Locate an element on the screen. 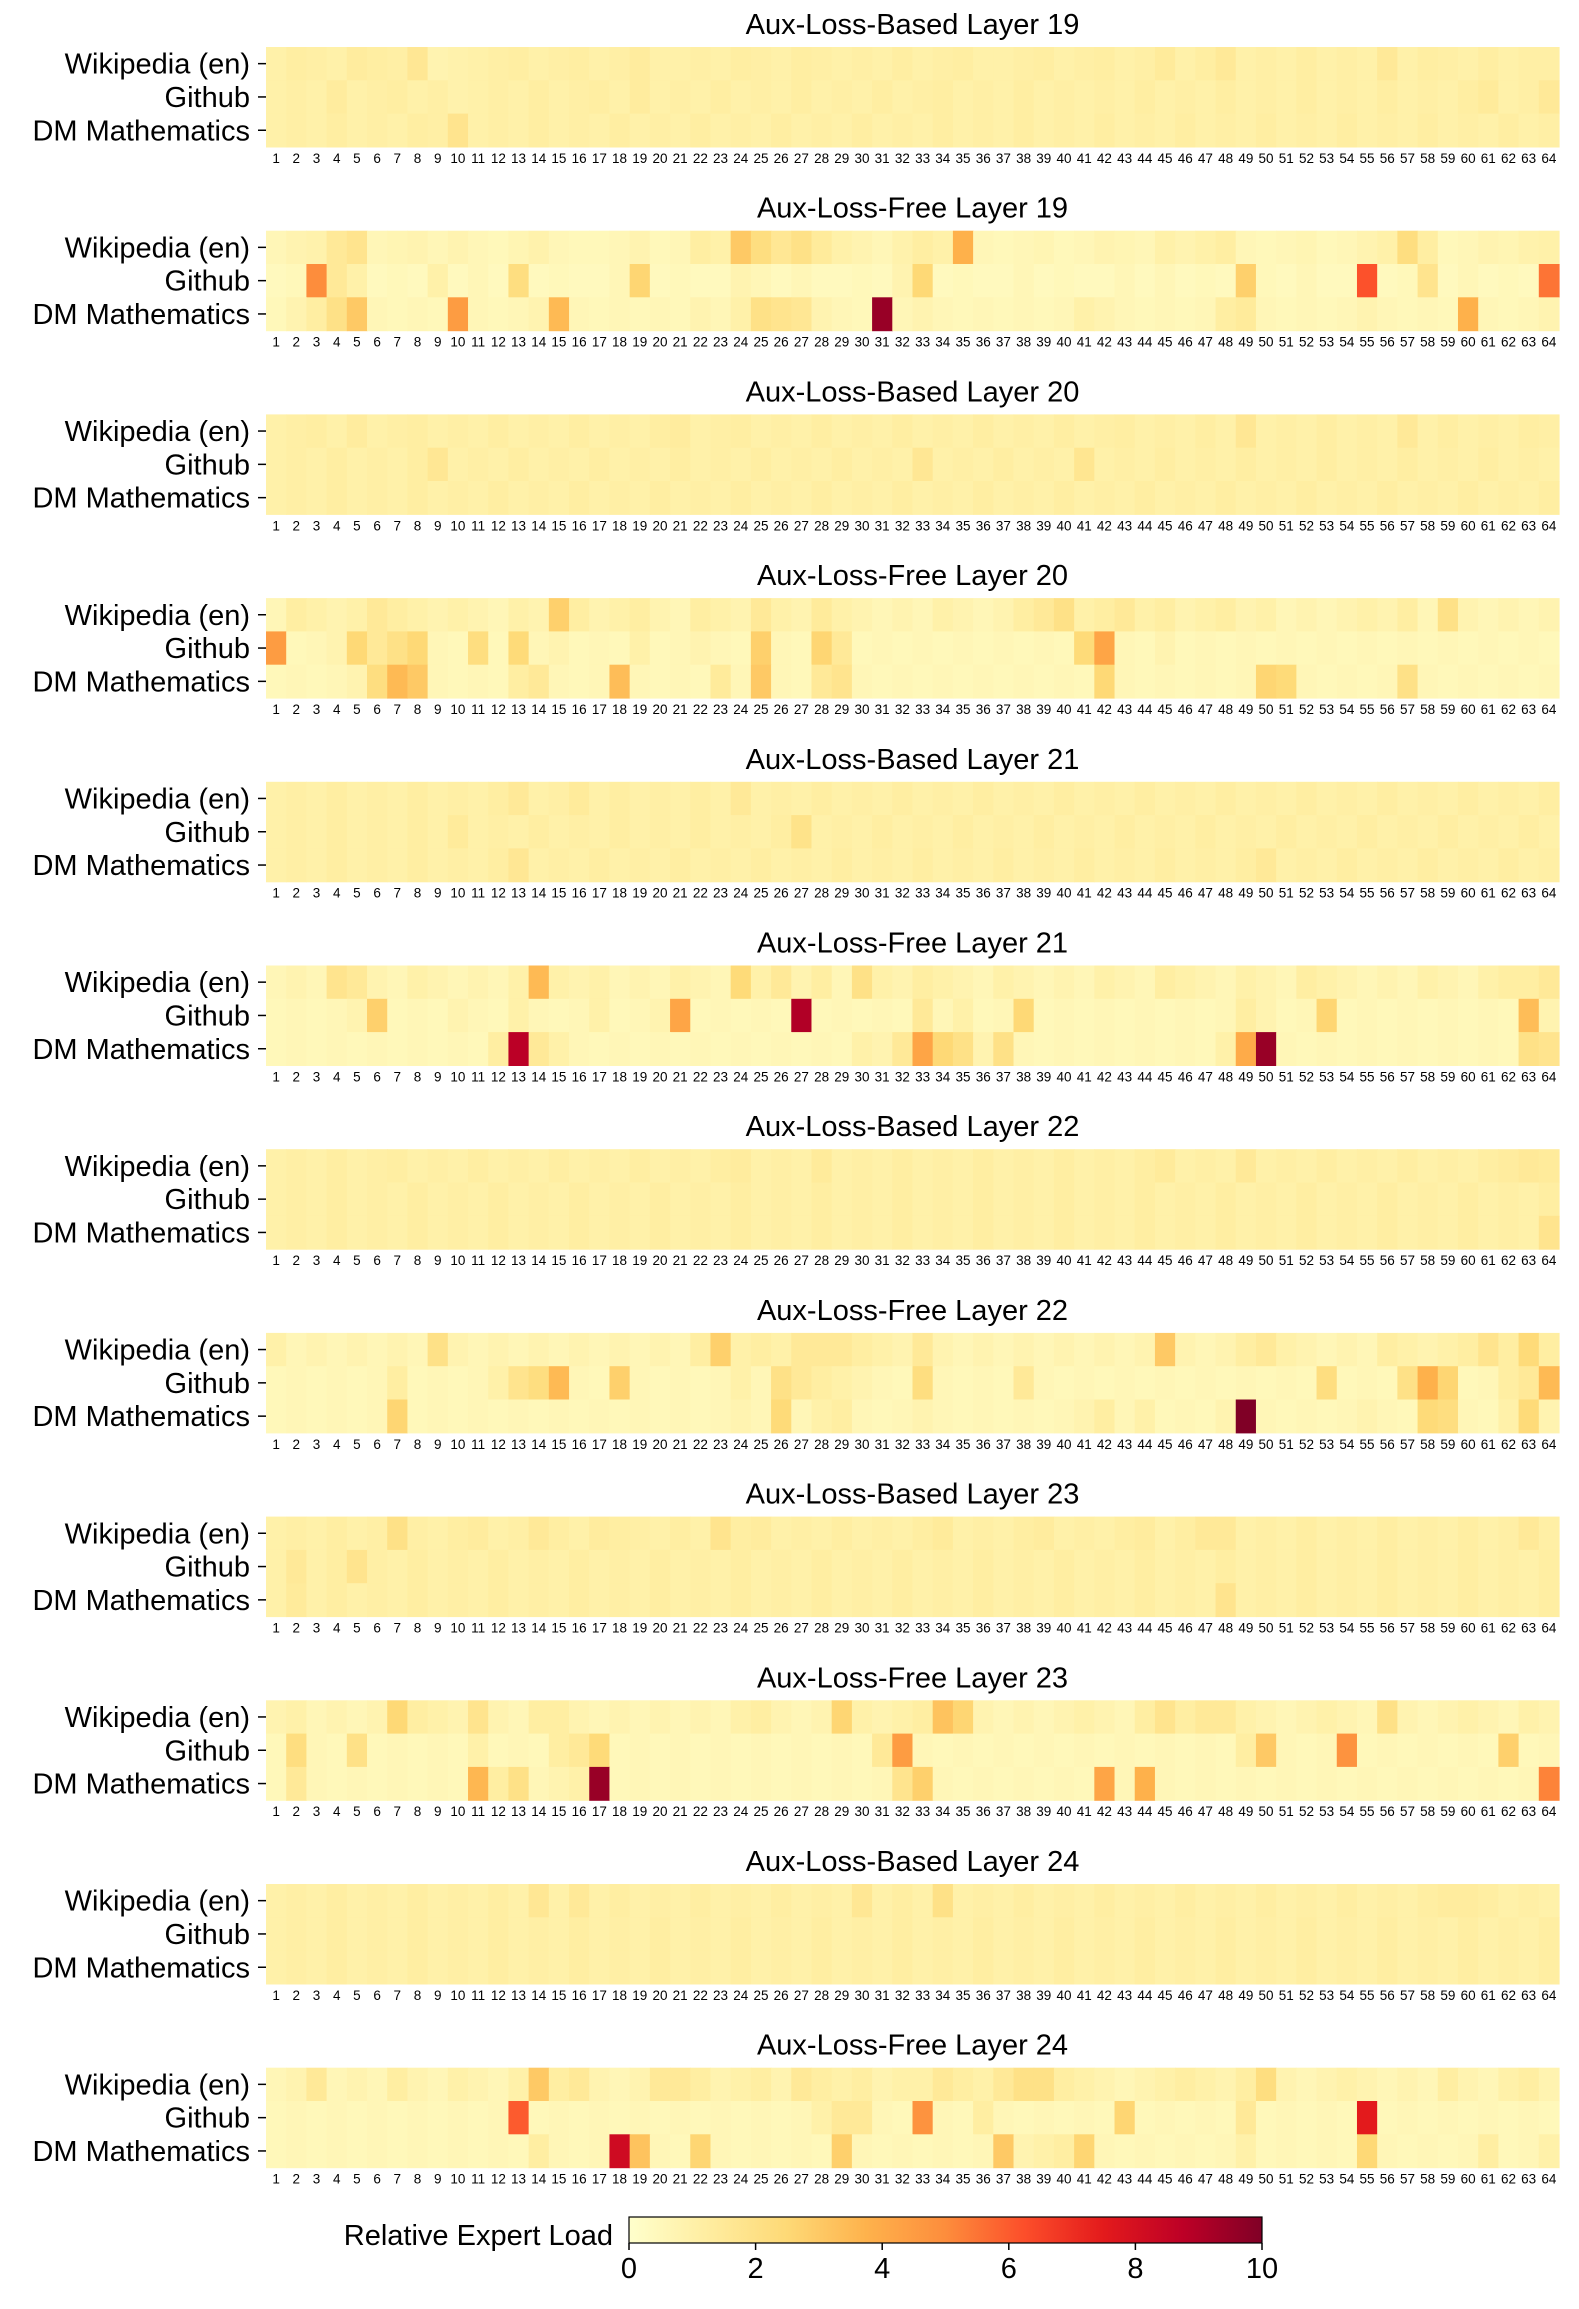 The image size is (1579, 2309). x-tick-label: 41 is located at coordinates (1084, 1260).